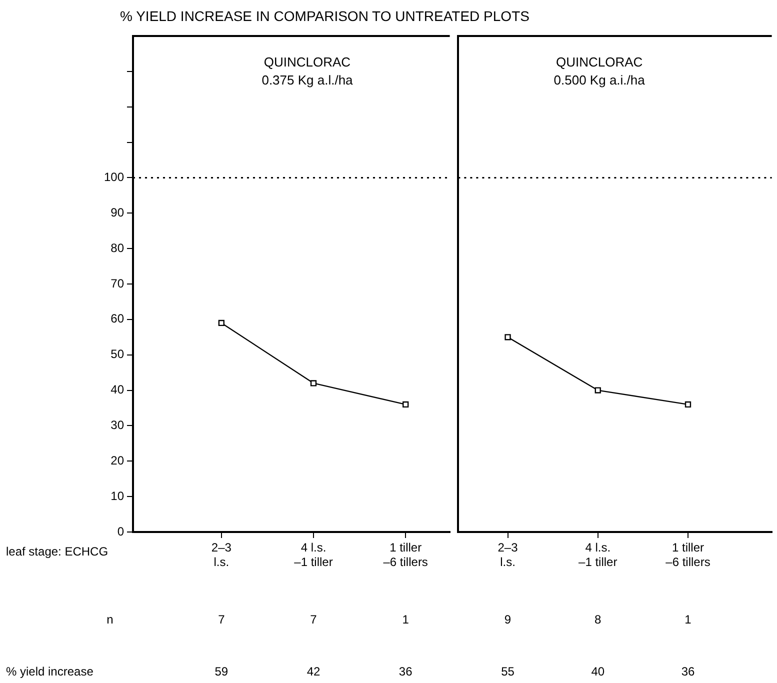  Describe the element at coordinates (120, 531) in the screenshot. I see `y-tick-label: 0` at that location.